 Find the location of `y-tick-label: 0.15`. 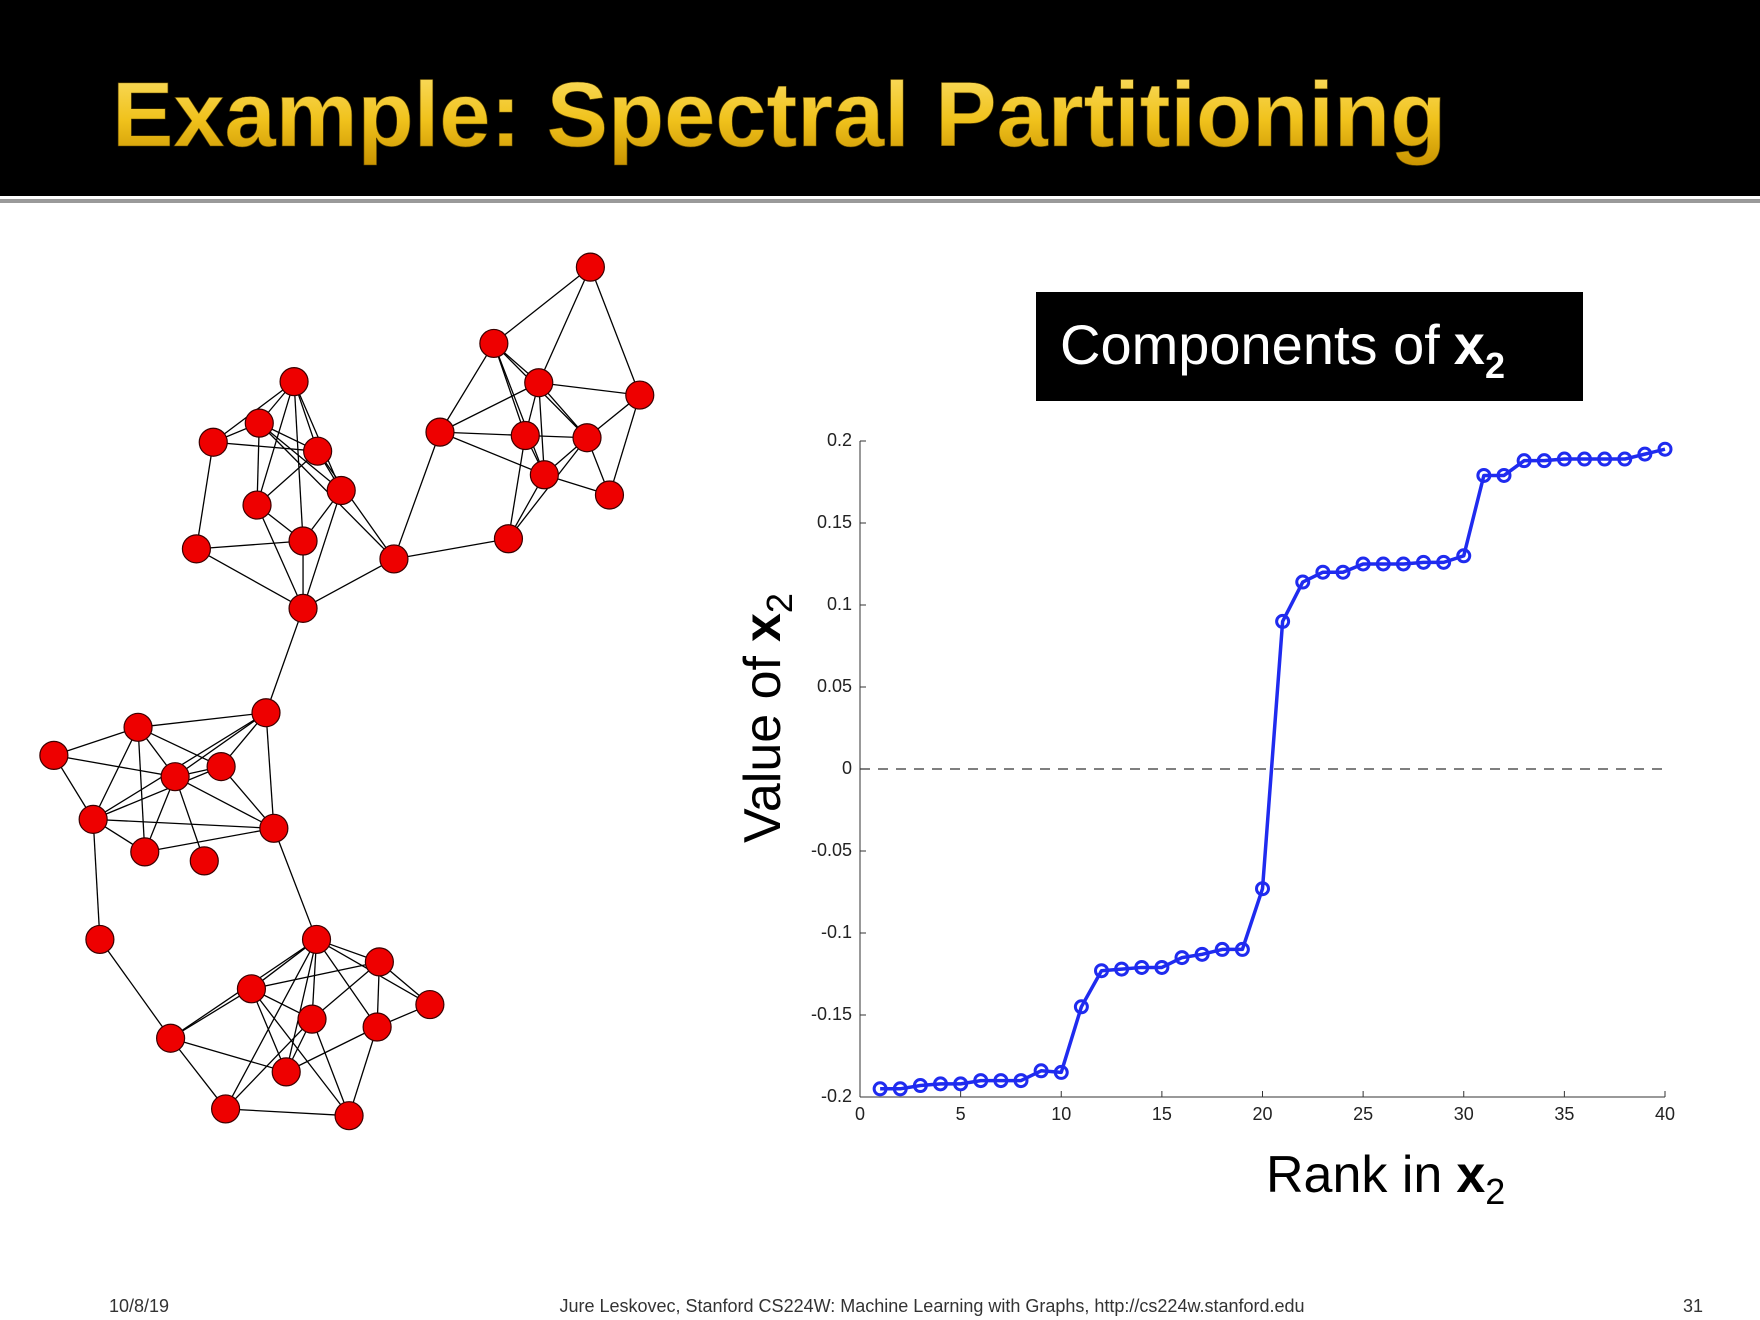

y-tick-label: 0.15 is located at coordinates (834, 522).